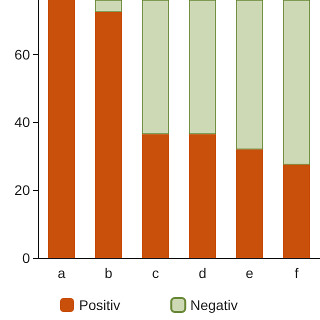 This screenshot has height=320, width=320. I want to click on x-tick-label: f, so click(296, 273).